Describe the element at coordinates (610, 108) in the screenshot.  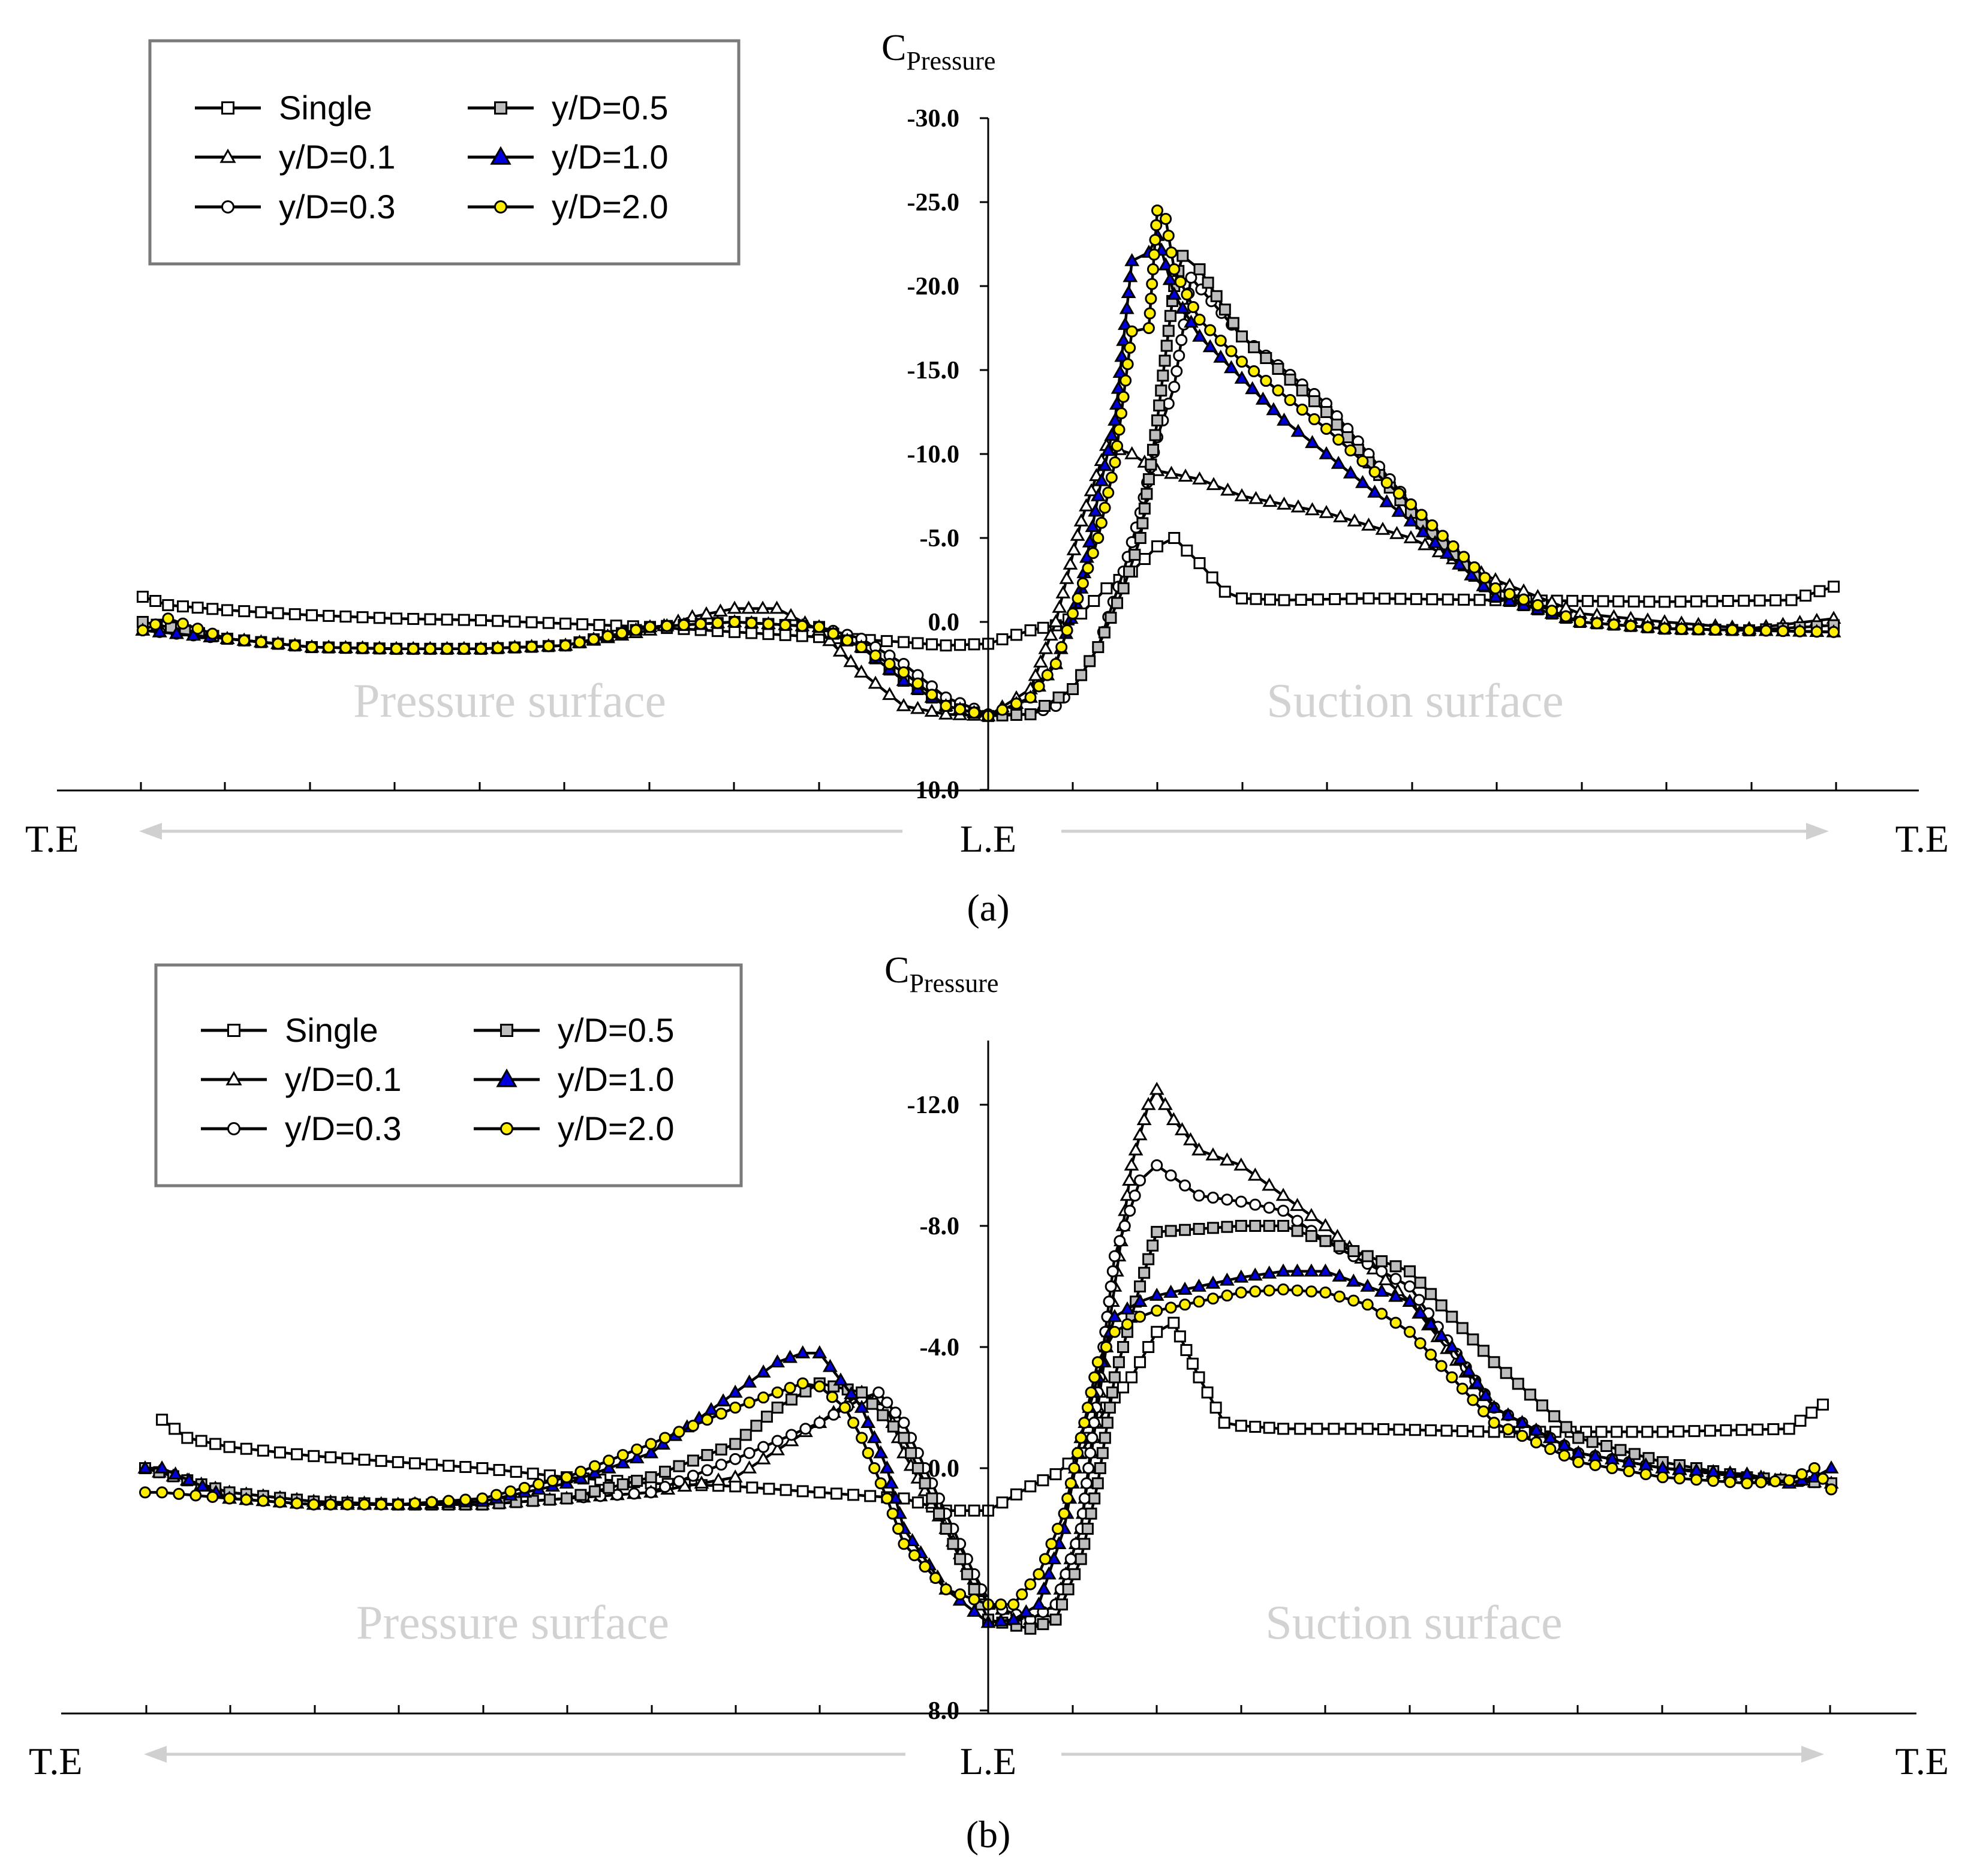
I see `legend-label: y/D=0.5` at that location.